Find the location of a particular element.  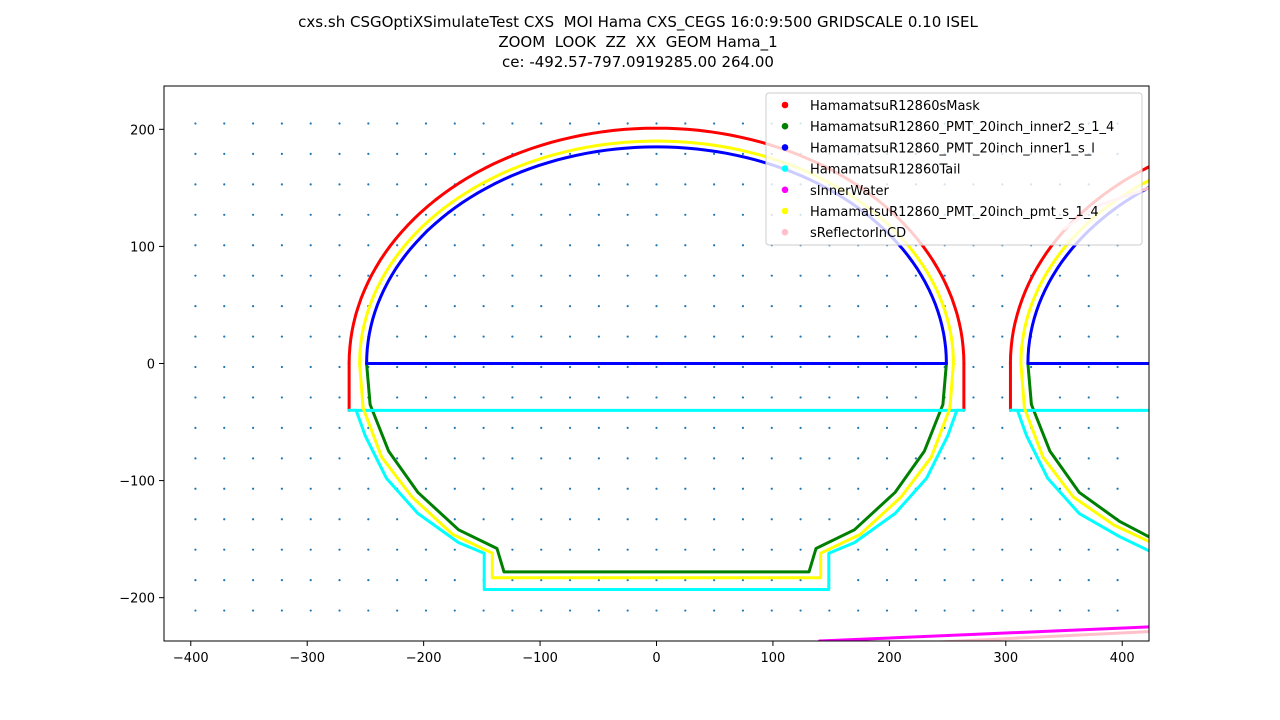

legend-marker is located at coordinates (785, 211).